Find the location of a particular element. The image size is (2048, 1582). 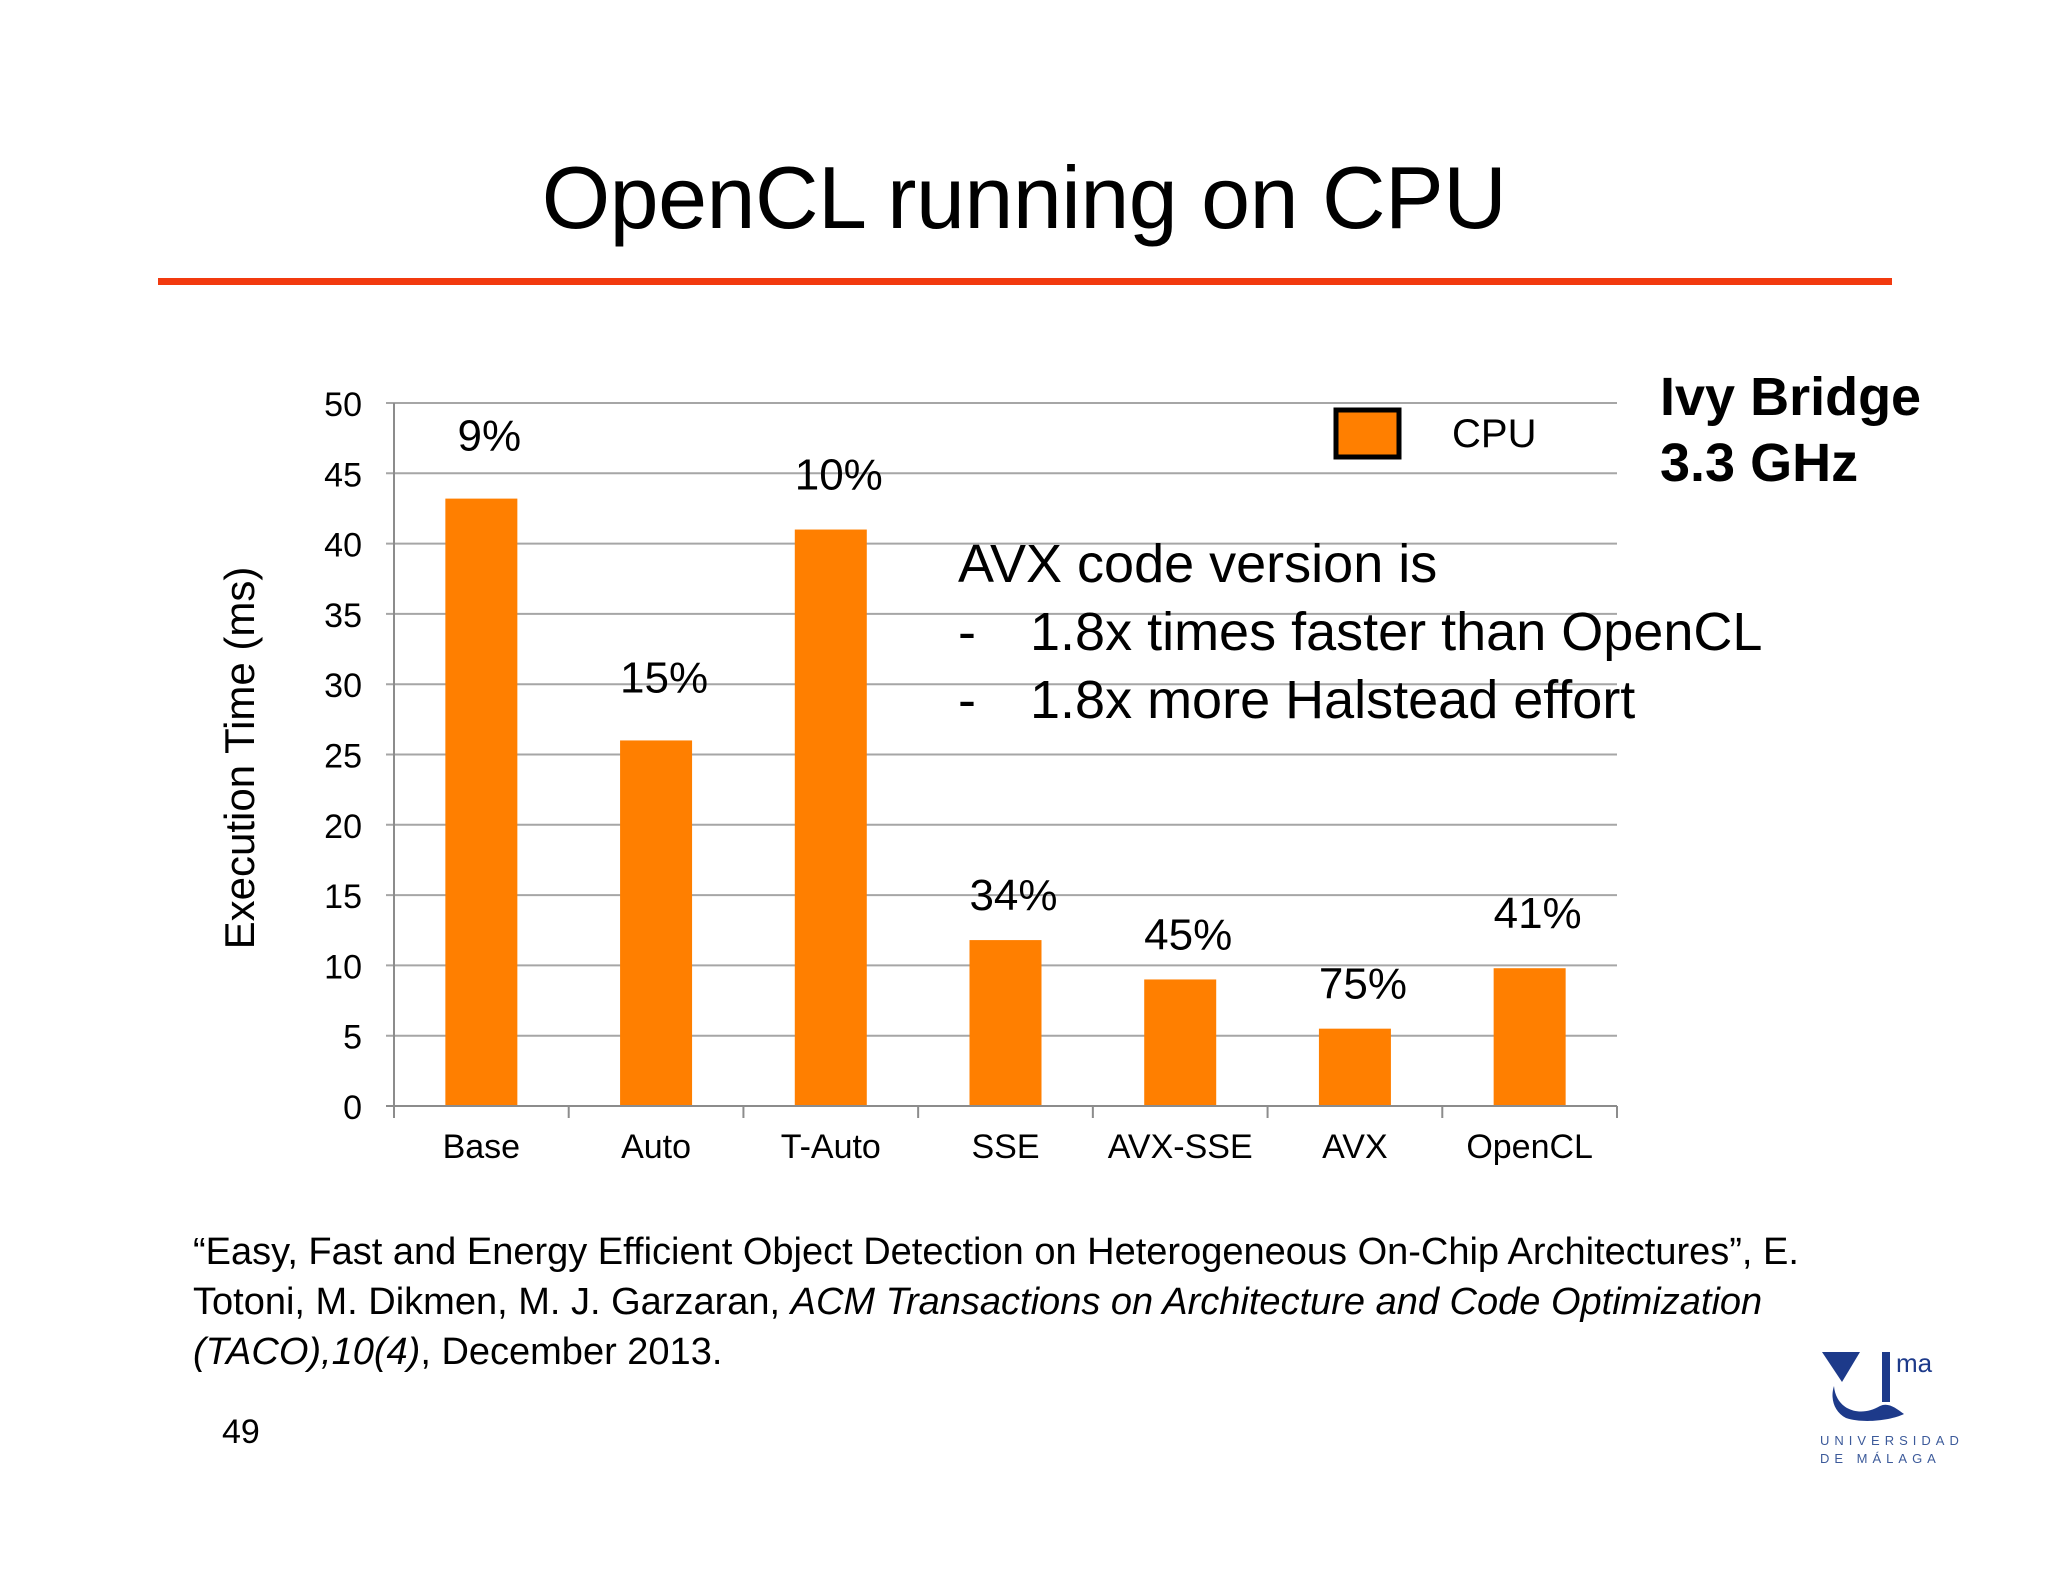

logo-mark: ma is located at coordinates (1914, 1363).